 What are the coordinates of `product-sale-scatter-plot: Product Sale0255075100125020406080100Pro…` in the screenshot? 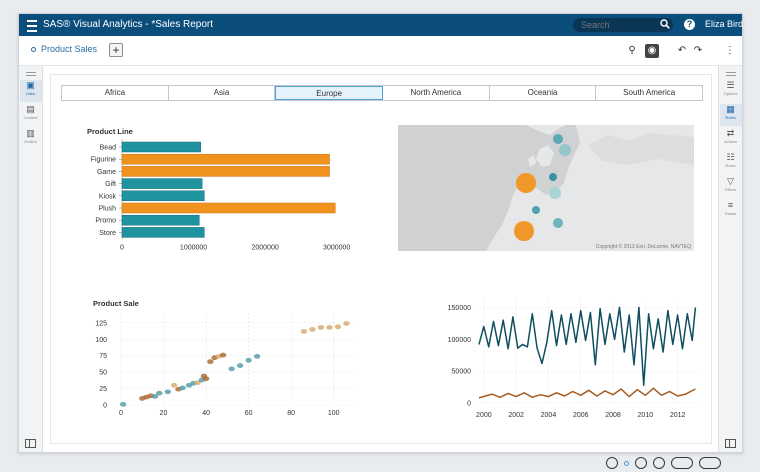 It's located at (223, 359).